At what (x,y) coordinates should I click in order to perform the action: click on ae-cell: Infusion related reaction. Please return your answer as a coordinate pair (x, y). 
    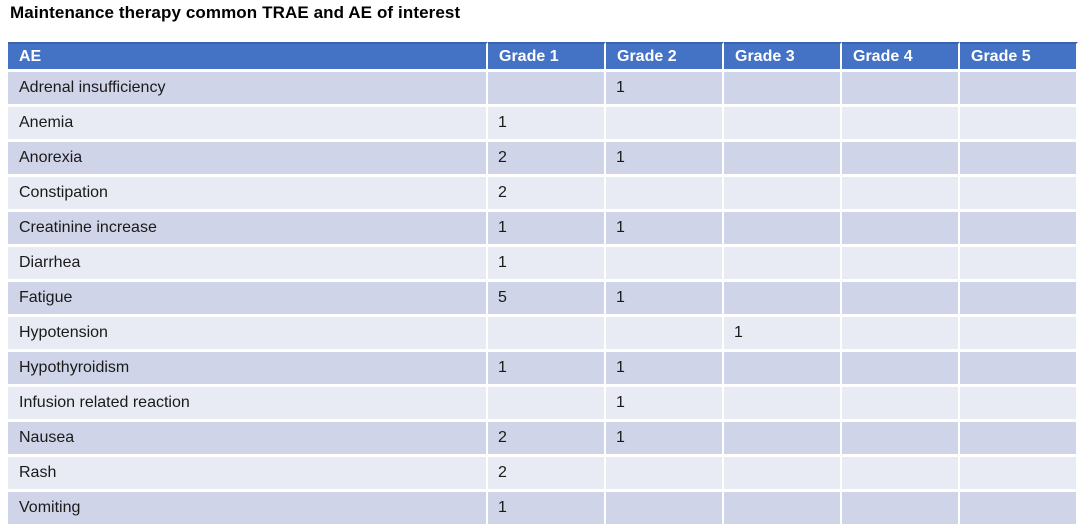
    Looking at the image, I should click on (248, 404).